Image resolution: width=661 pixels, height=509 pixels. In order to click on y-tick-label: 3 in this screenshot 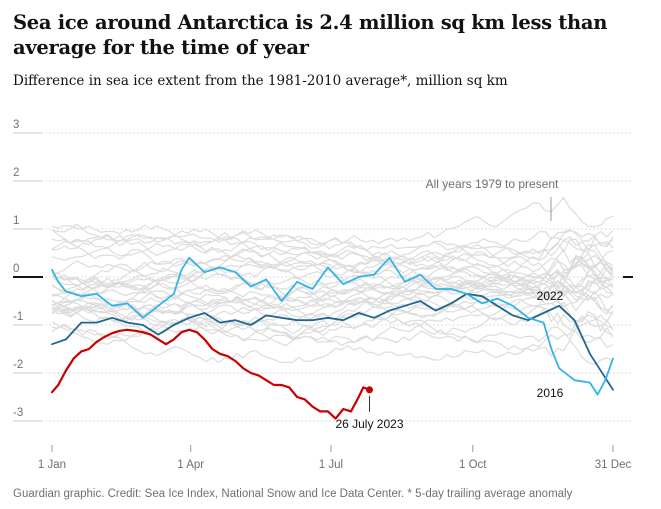, I will do `click(16, 125)`.